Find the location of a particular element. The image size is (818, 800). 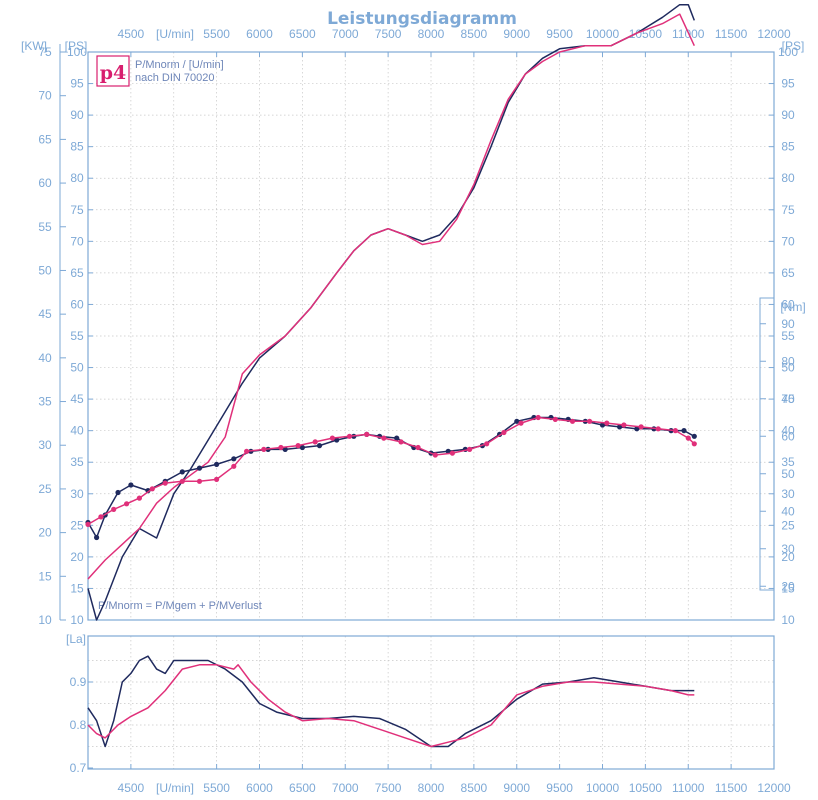

nm-axis-box is located at coordinates (767, 444).